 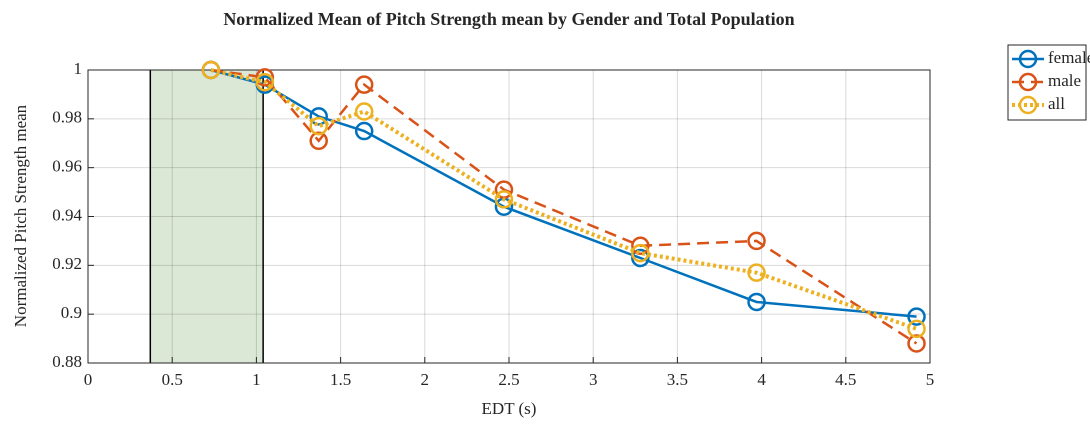 I want to click on y-tick-label: 0.88, so click(x=67, y=361).